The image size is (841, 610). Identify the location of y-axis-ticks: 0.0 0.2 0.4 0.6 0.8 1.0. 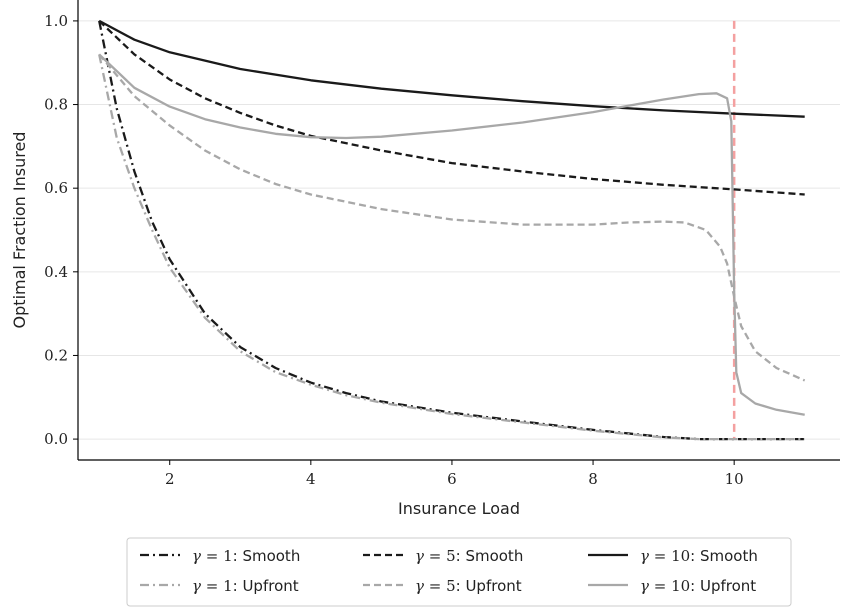
(61, 230).